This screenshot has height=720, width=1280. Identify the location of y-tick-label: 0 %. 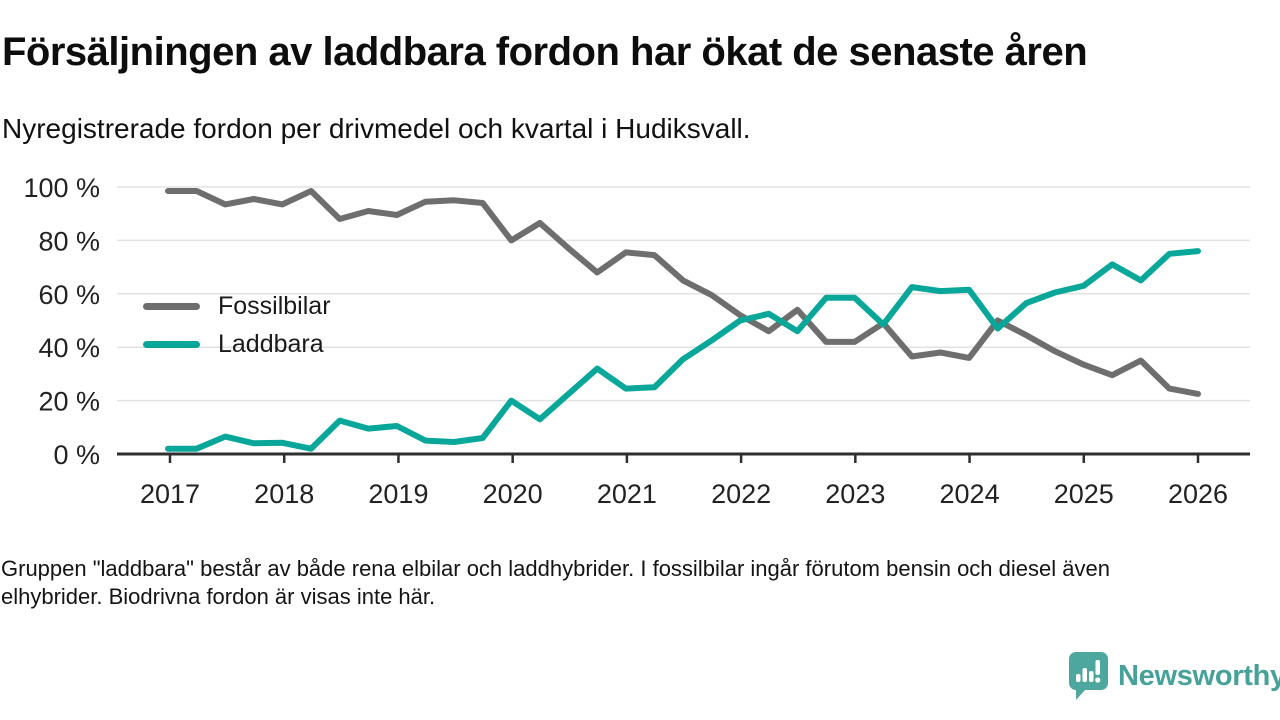
(76, 455).